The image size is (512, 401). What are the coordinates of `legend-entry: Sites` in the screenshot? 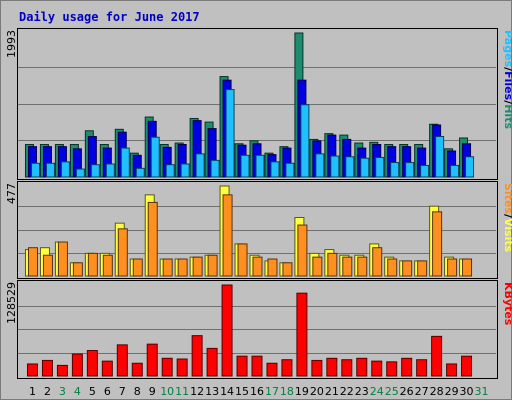 It's located at (507, 198).